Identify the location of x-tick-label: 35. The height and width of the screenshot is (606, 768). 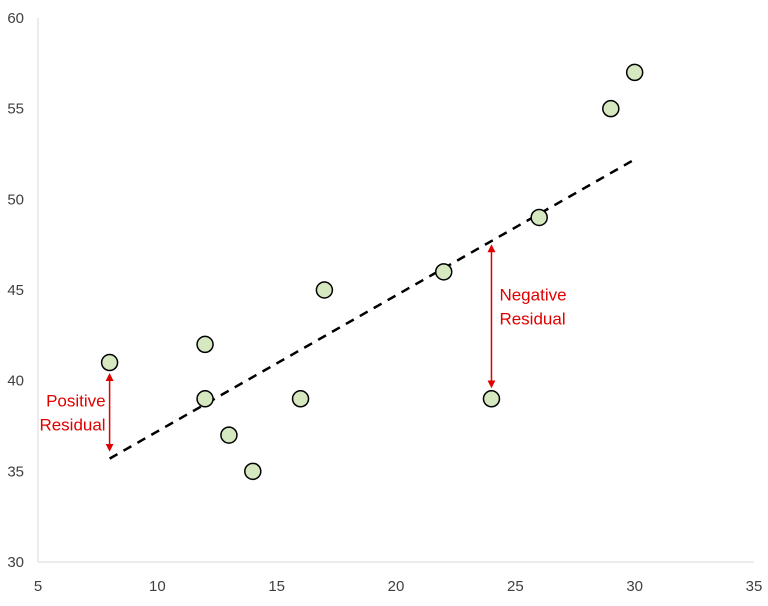
(754, 586).